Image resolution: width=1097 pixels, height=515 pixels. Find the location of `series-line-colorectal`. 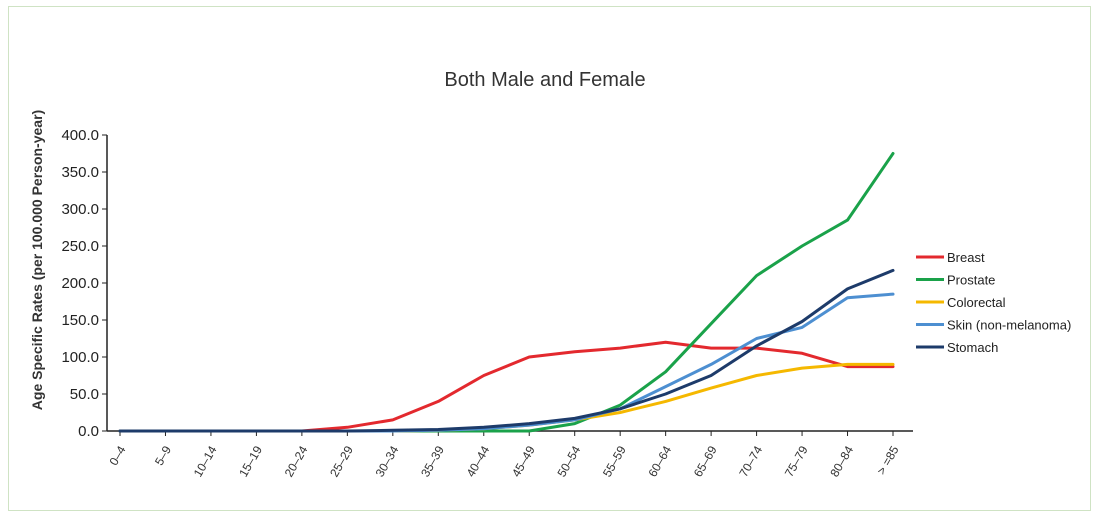

series-line-colorectal is located at coordinates (506, 397).